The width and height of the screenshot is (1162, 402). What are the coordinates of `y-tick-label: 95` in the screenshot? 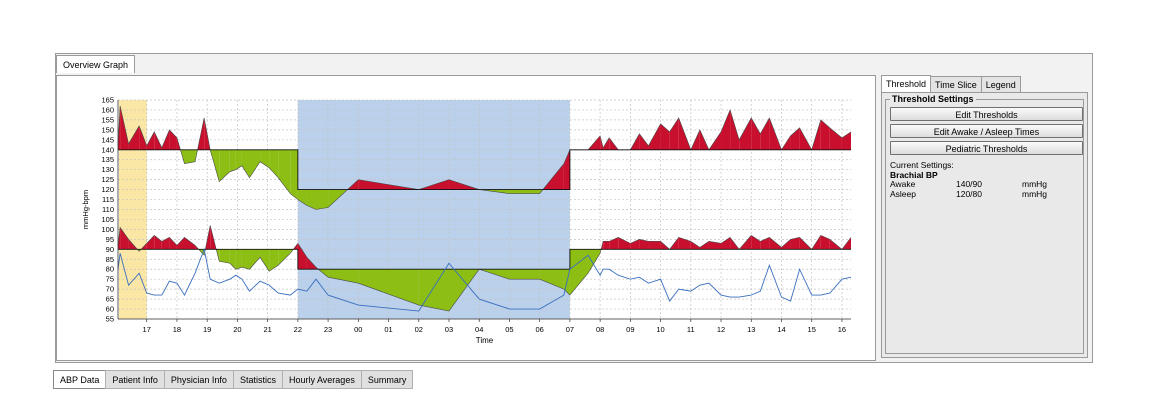 It's located at (110, 239).